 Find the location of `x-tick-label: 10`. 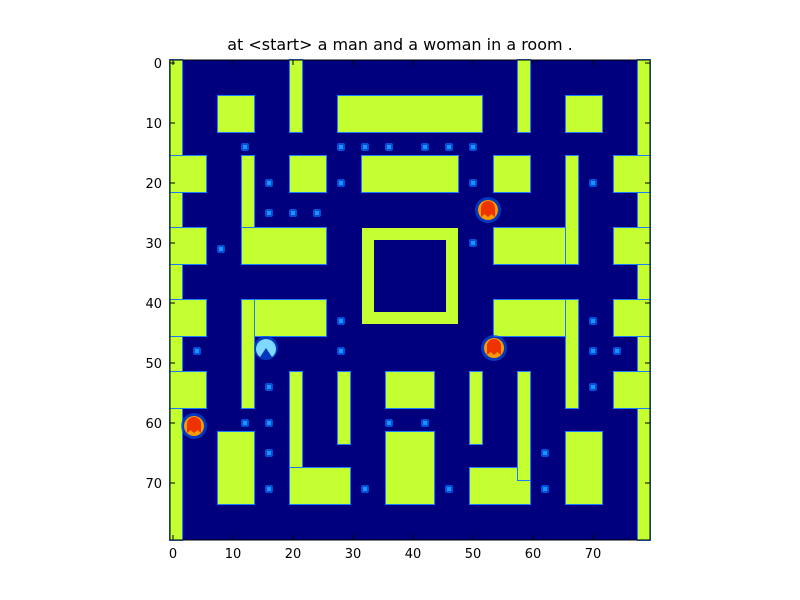

x-tick-label: 10 is located at coordinates (233, 554).